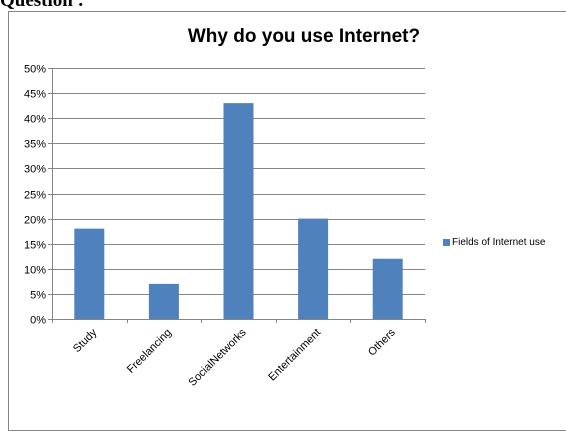 The height and width of the screenshot is (431, 566). What do you see at coordinates (294, 355) in the screenshot?
I see `x-tick-label: Entertainment` at bounding box center [294, 355].